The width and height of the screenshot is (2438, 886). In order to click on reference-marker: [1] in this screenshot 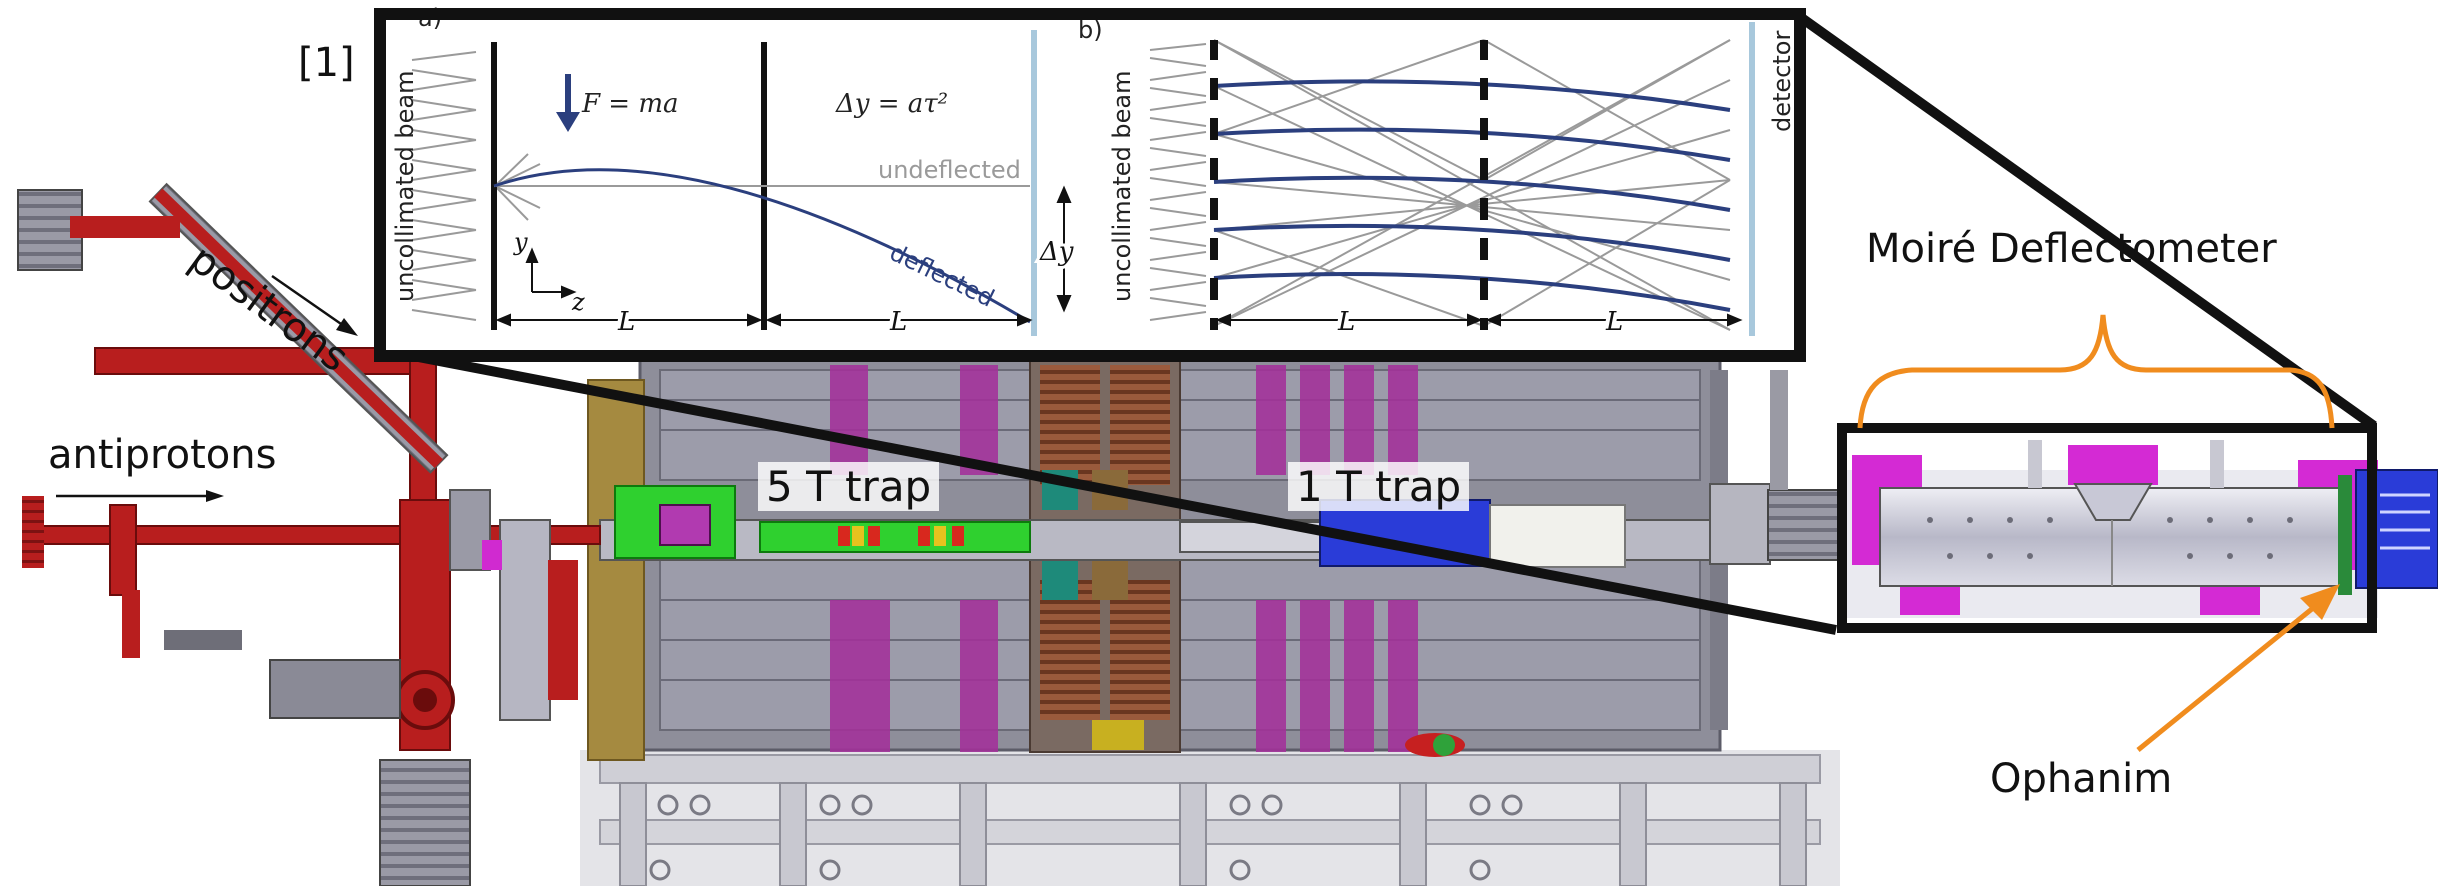, I will do `click(326, 63)`.